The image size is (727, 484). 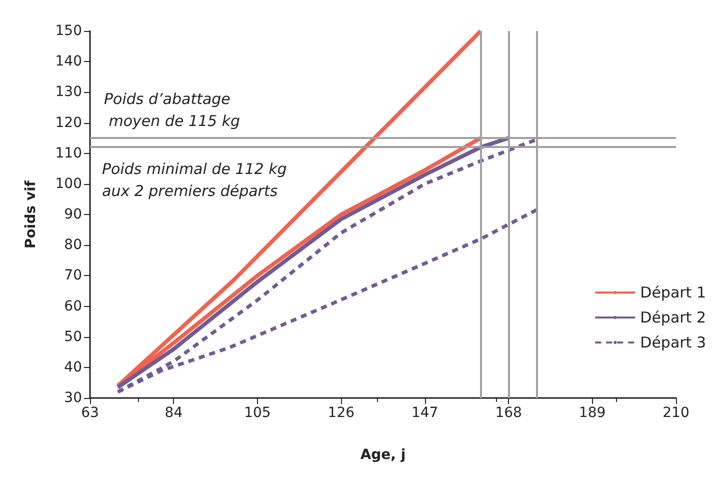 I want to click on legend-label: Départ 3, so click(x=673, y=343).